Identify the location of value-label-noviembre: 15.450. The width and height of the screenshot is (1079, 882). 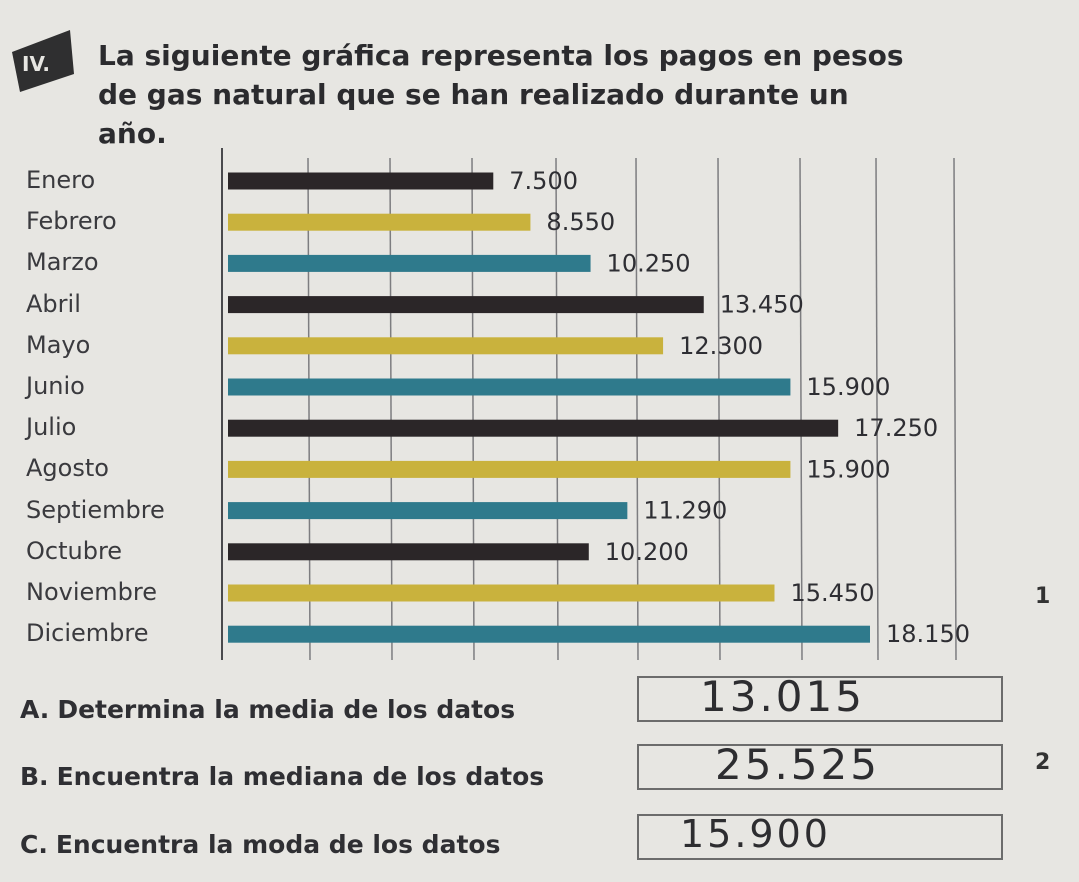
(832, 593).